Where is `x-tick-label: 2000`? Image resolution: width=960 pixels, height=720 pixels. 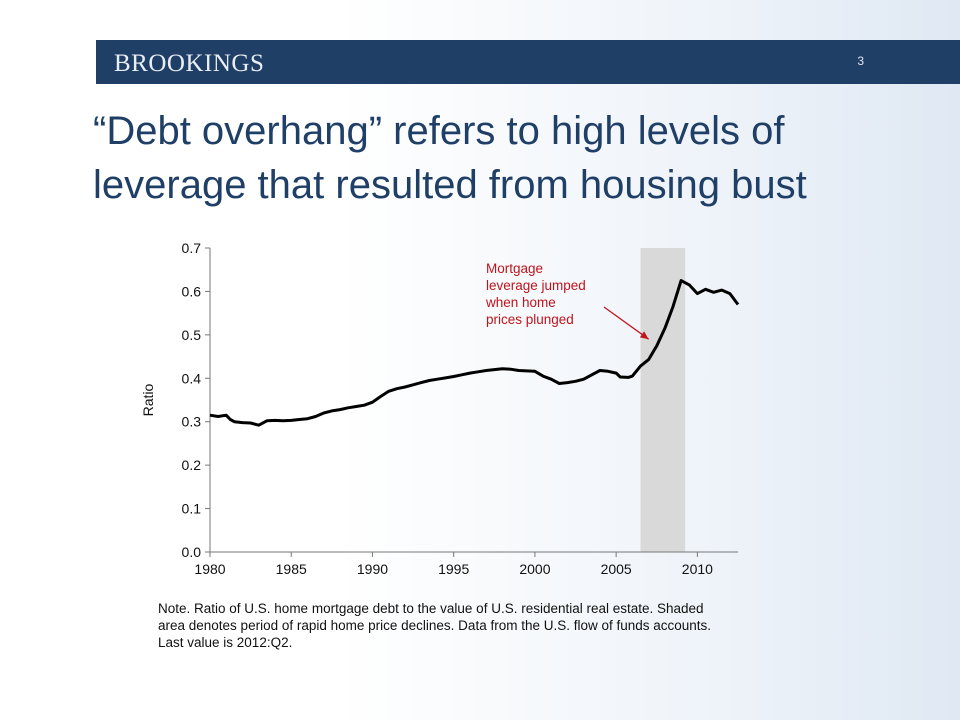 x-tick-label: 2000 is located at coordinates (534, 569).